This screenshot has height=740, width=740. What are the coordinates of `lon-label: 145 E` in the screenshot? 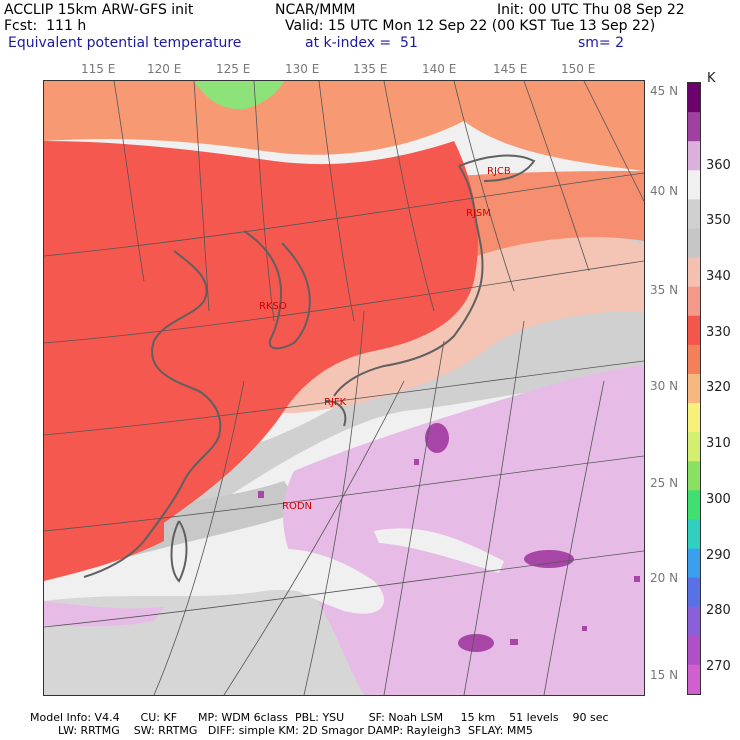 It's located at (510, 69).